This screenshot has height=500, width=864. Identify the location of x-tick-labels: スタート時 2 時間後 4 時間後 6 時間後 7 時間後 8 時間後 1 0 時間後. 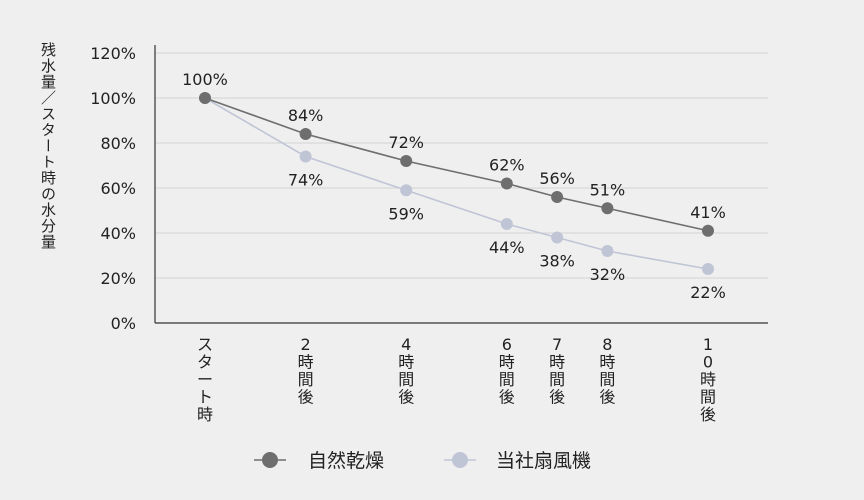
(456, 379).